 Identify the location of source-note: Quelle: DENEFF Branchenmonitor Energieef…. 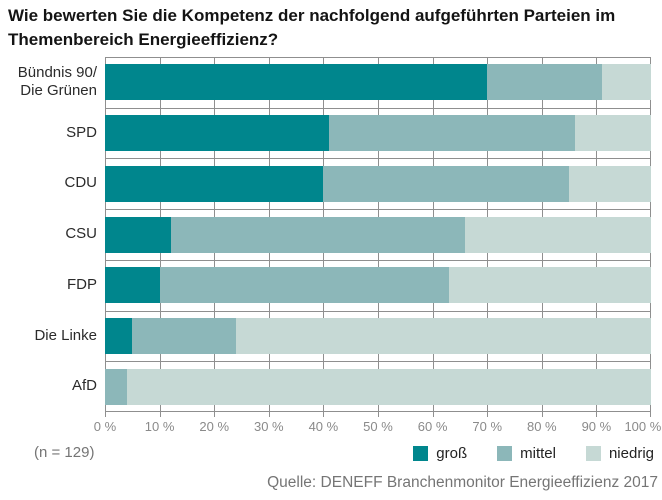
(462, 482).